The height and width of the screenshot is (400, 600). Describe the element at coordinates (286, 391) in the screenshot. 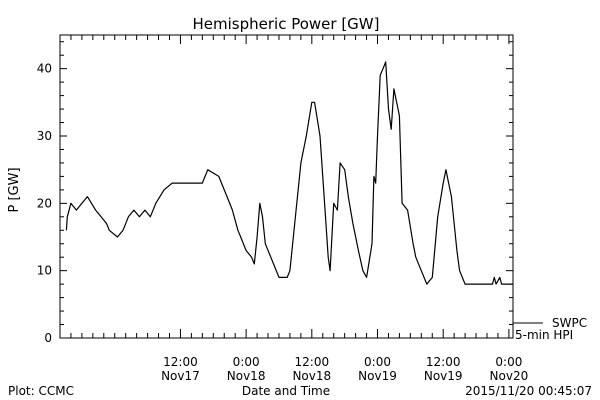

I see `x-axis-label: Date and Time` at that location.